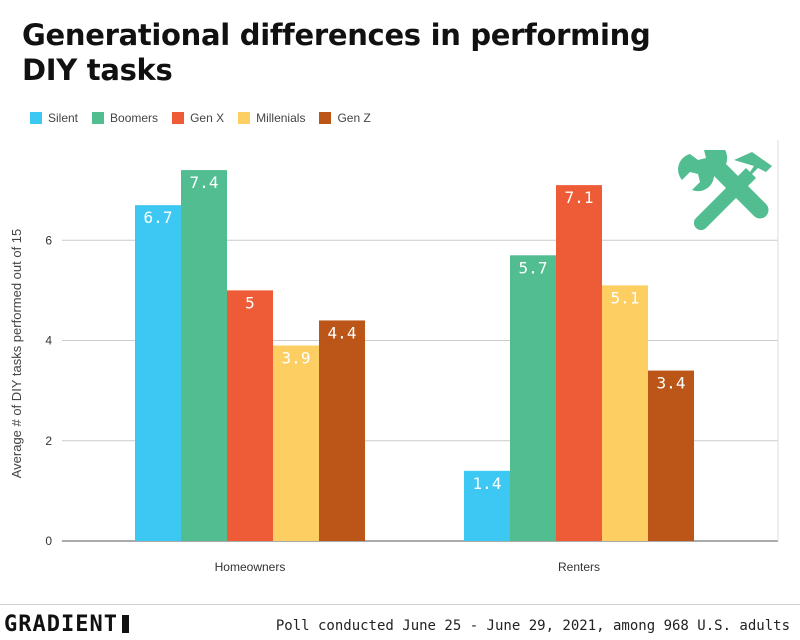  I want to click on legend-item: Gen Z, so click(345, 118).